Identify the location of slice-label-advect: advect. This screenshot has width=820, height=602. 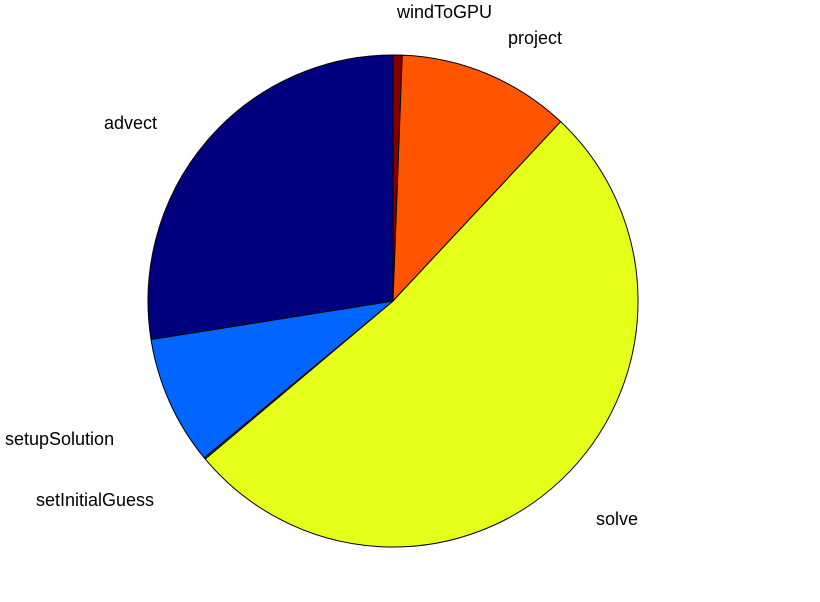
(130, 123).